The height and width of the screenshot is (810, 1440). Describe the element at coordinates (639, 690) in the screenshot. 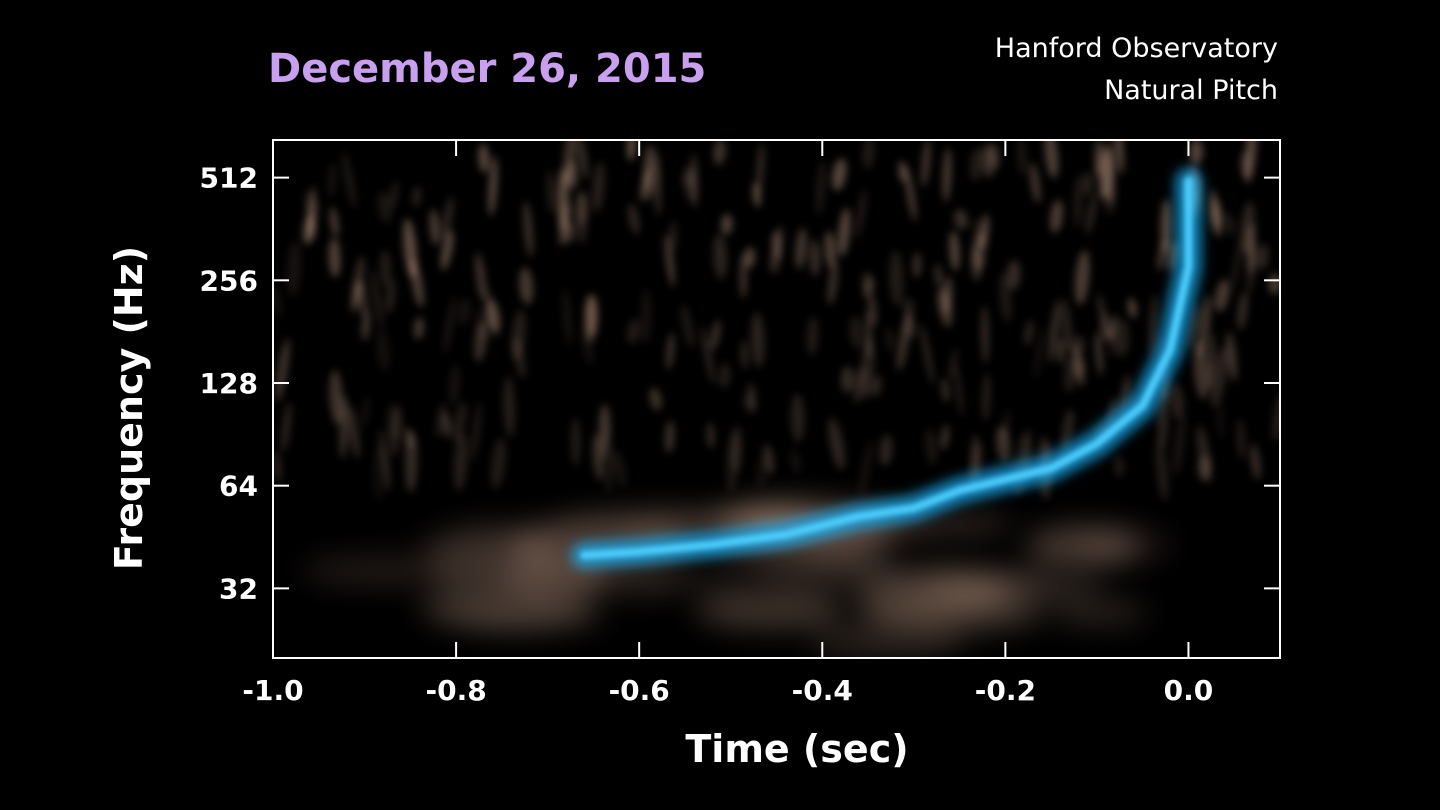

I see `x-tick-label: -0.6` at that location.